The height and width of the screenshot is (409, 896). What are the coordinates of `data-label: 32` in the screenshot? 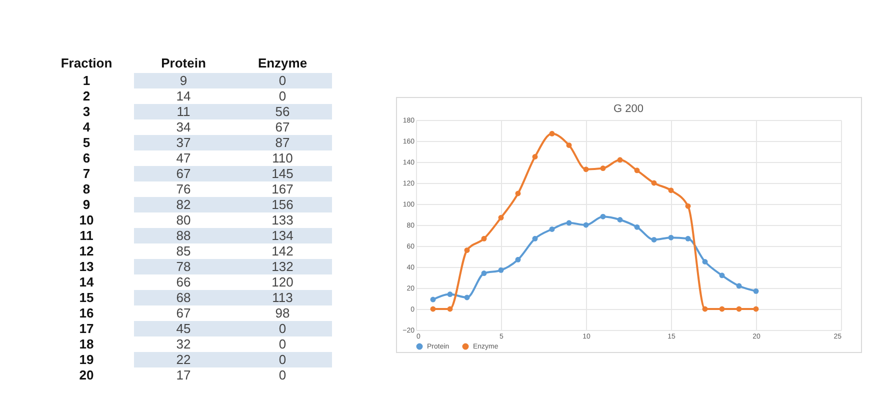 It's located at (183, 344).